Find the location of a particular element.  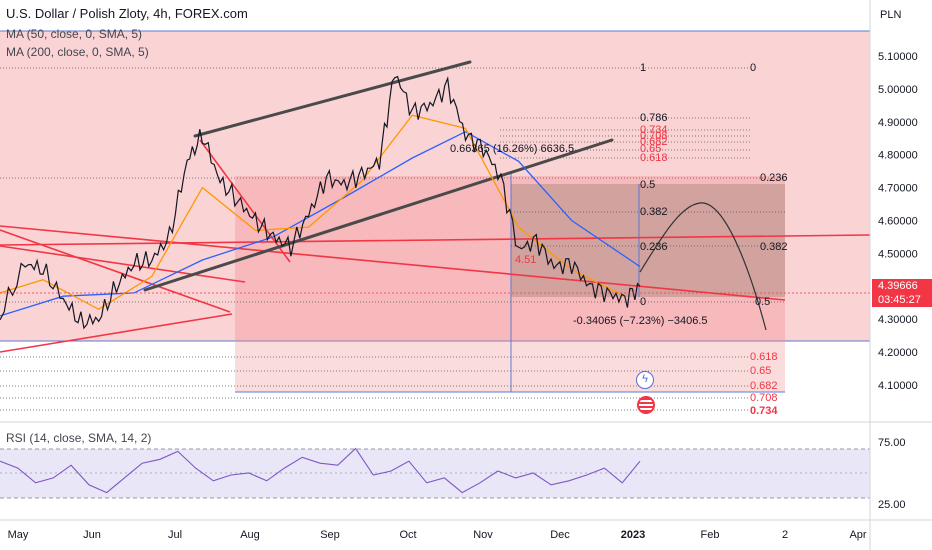

fib-label-0734: 0.734 is located at coordinates (654, 130).